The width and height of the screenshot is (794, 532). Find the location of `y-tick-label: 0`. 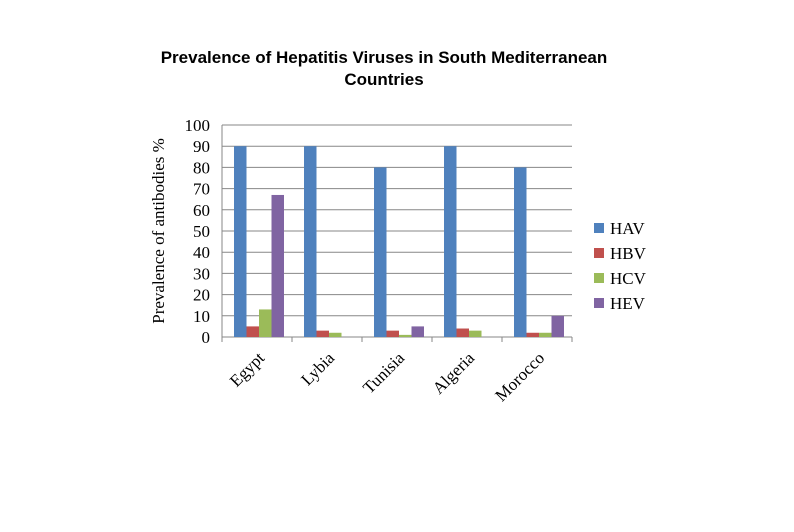

y-tick-label: 0 is located at coordinates (206, 337).